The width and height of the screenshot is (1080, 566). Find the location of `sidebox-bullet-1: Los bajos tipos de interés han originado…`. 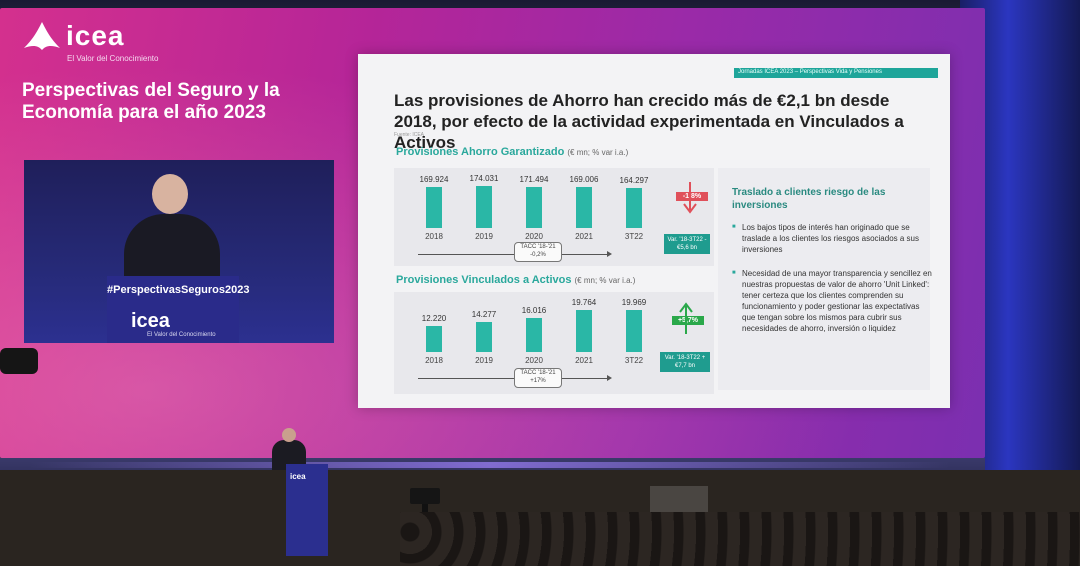

sidebox-bullet-1: Los bajos tipos de interés han originado… is located at coordinates (832, 238).